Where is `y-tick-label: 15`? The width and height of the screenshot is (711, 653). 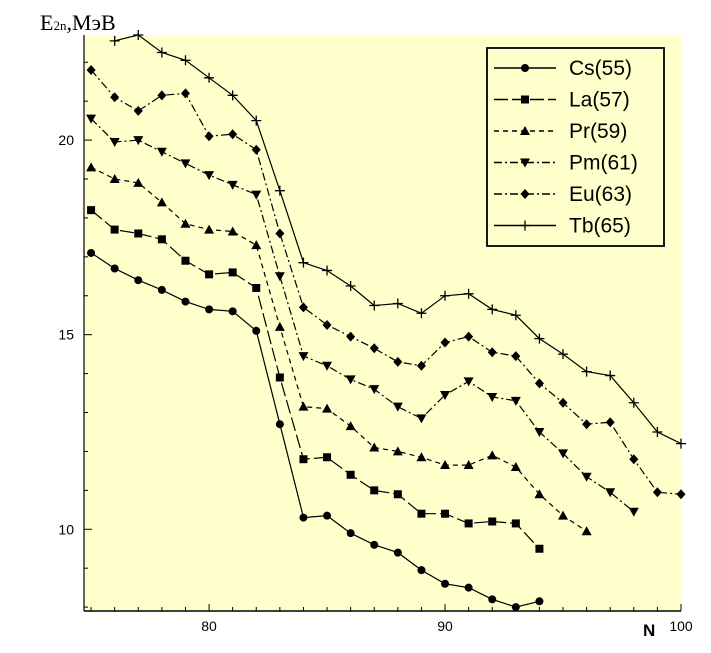
y-tick-label: 15 is located at coordinates (66, 335).